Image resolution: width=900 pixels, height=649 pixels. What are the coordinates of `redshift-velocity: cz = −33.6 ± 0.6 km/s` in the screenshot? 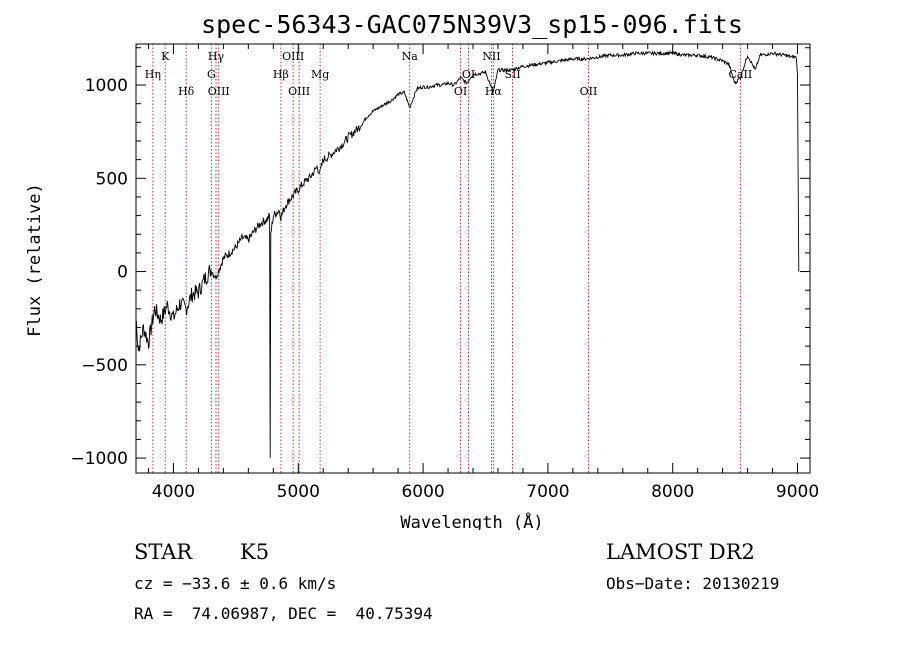 It's located at (235, 583).